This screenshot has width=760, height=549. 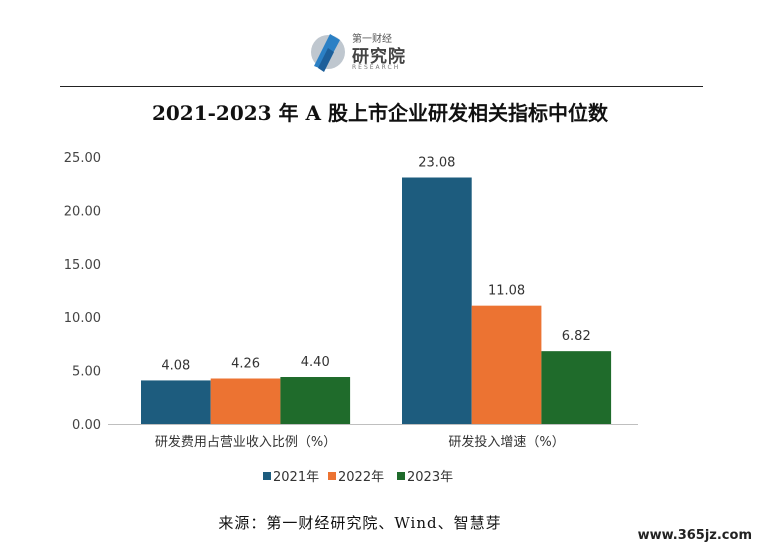 What do you see at coordinates (82, 318) in the screenshot?
I see `y-tick-label: 10.00` at bounding box center [82, 318].